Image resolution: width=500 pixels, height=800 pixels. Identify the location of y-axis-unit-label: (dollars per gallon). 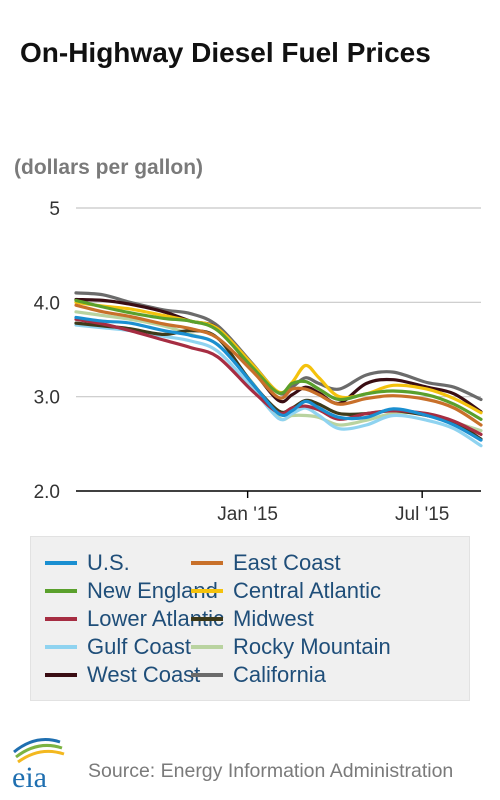
(109, 167).